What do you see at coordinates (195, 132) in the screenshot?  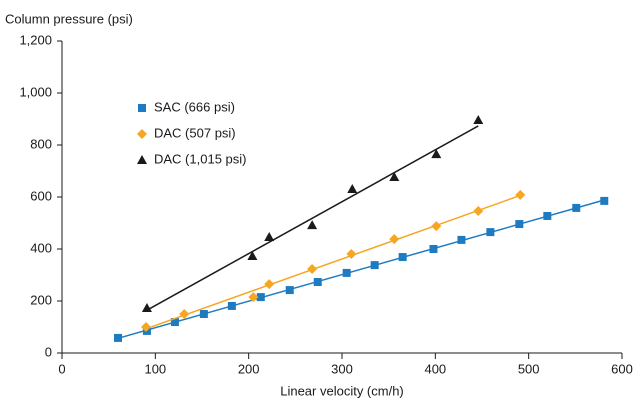 I see `legend-label: DAC (507 psi)` at bounding box center [195, 132].